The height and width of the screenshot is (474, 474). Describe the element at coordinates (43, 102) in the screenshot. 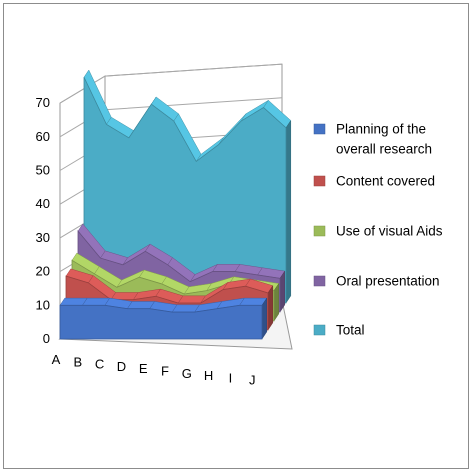

I see `y-tick-label: 70` at that location.